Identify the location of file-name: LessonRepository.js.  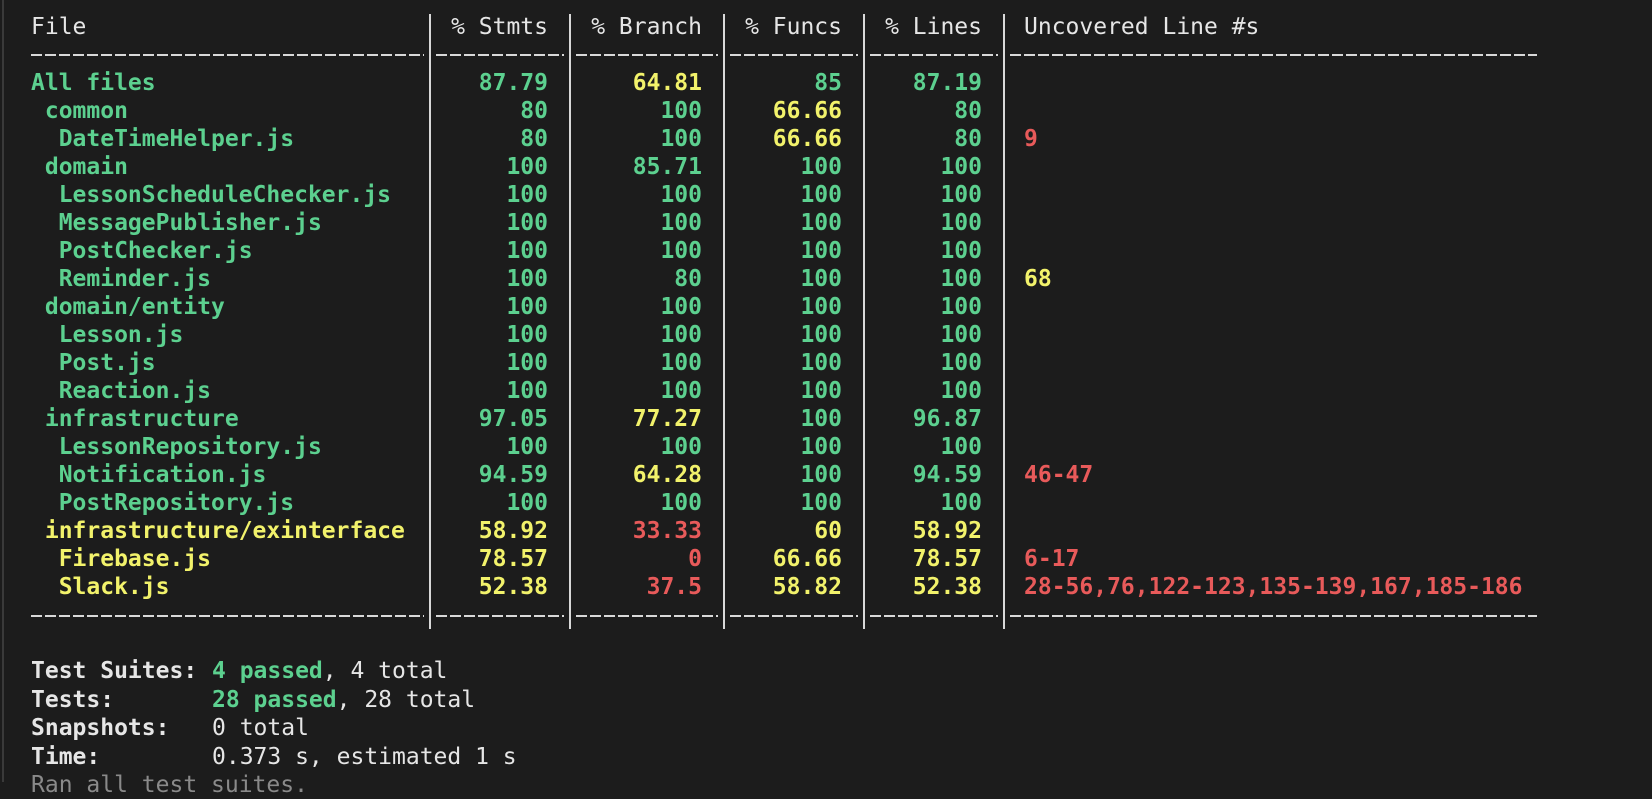
(176, 447).